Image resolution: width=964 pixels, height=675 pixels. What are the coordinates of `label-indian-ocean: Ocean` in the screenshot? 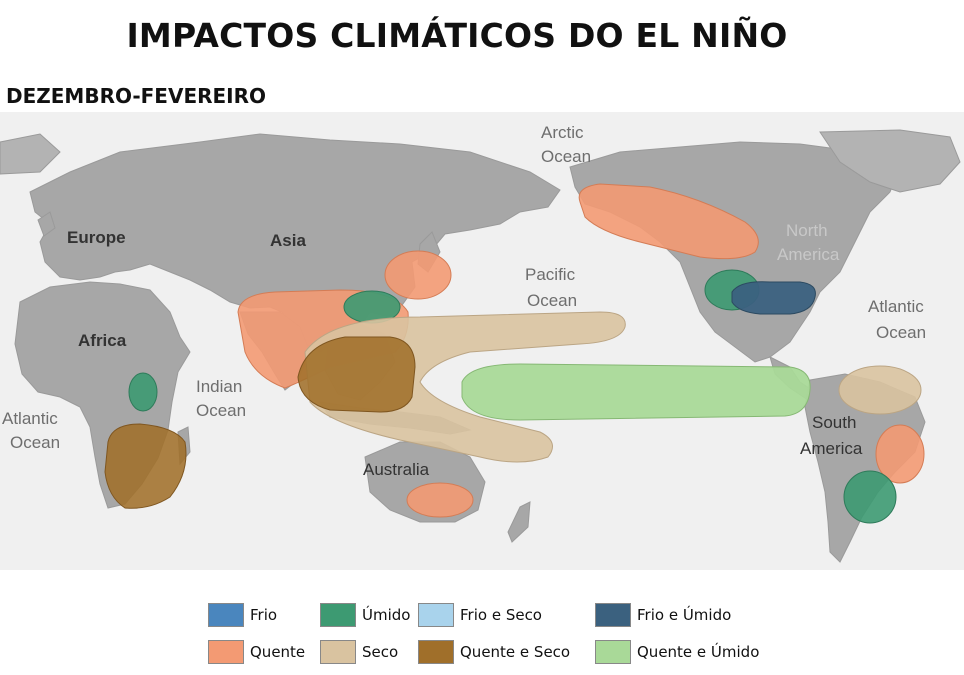 It's located at (221, 410).